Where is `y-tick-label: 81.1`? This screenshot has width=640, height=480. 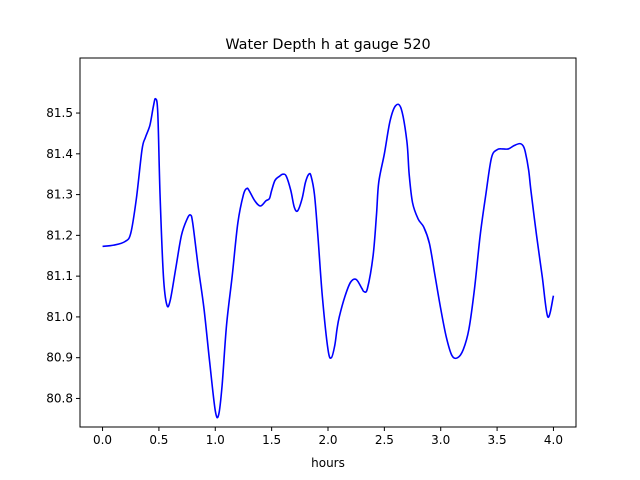
y-tick-label: 81.1 is located at coordinates (59, 276).